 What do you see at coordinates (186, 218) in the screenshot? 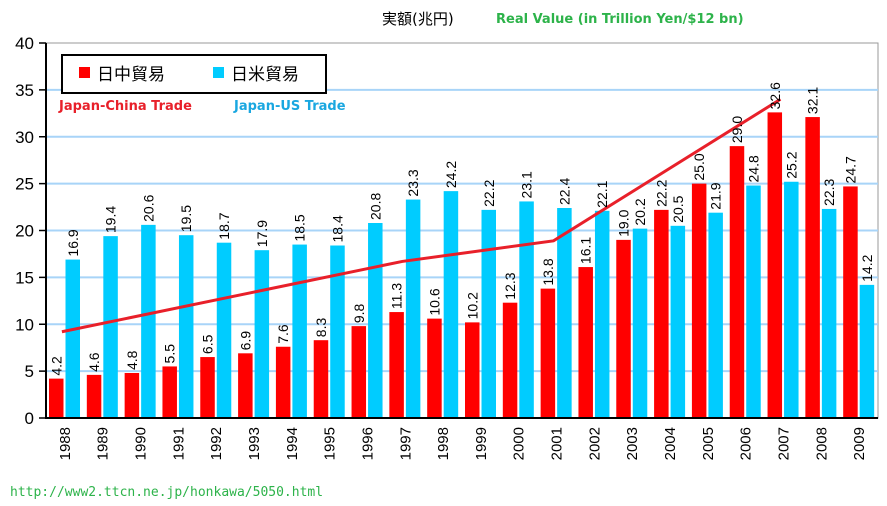
I see `data-label: 19.5` at bounding box center [186, 218].